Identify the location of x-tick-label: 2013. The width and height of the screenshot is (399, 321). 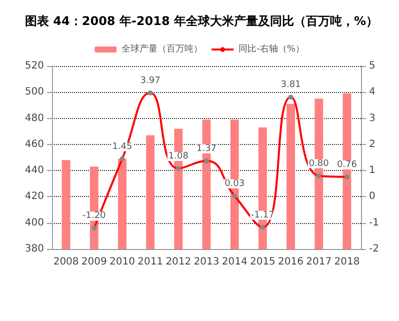
(207, 262).